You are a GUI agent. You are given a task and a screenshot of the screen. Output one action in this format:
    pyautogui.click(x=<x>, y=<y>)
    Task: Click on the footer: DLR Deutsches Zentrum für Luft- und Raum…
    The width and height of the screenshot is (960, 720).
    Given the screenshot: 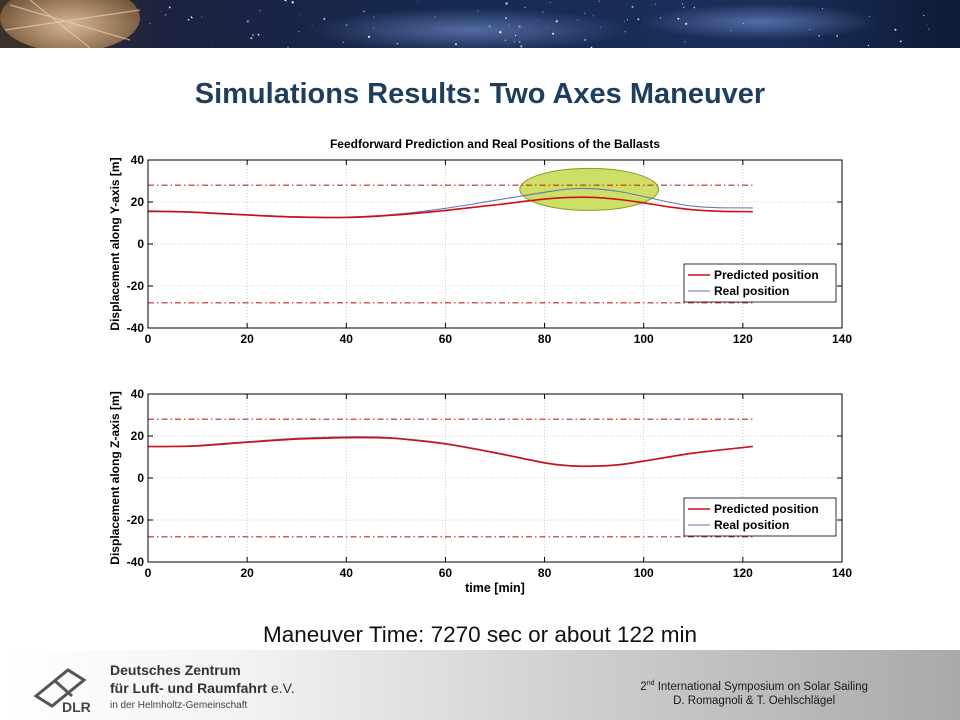 What is the action you would take?
    pyautogui.click(x=480, y=685)
    